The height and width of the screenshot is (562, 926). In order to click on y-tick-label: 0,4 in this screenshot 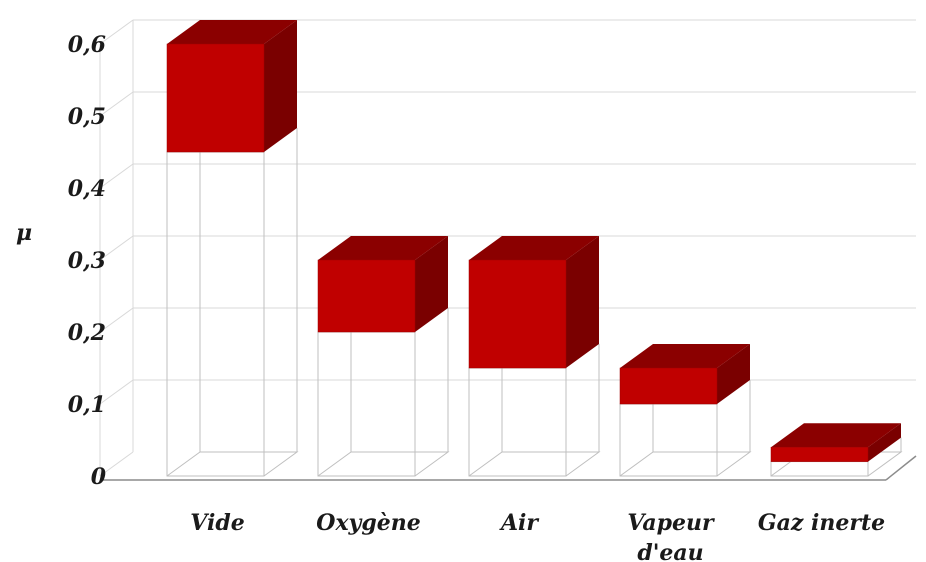, I will do `click(87, 189)`.